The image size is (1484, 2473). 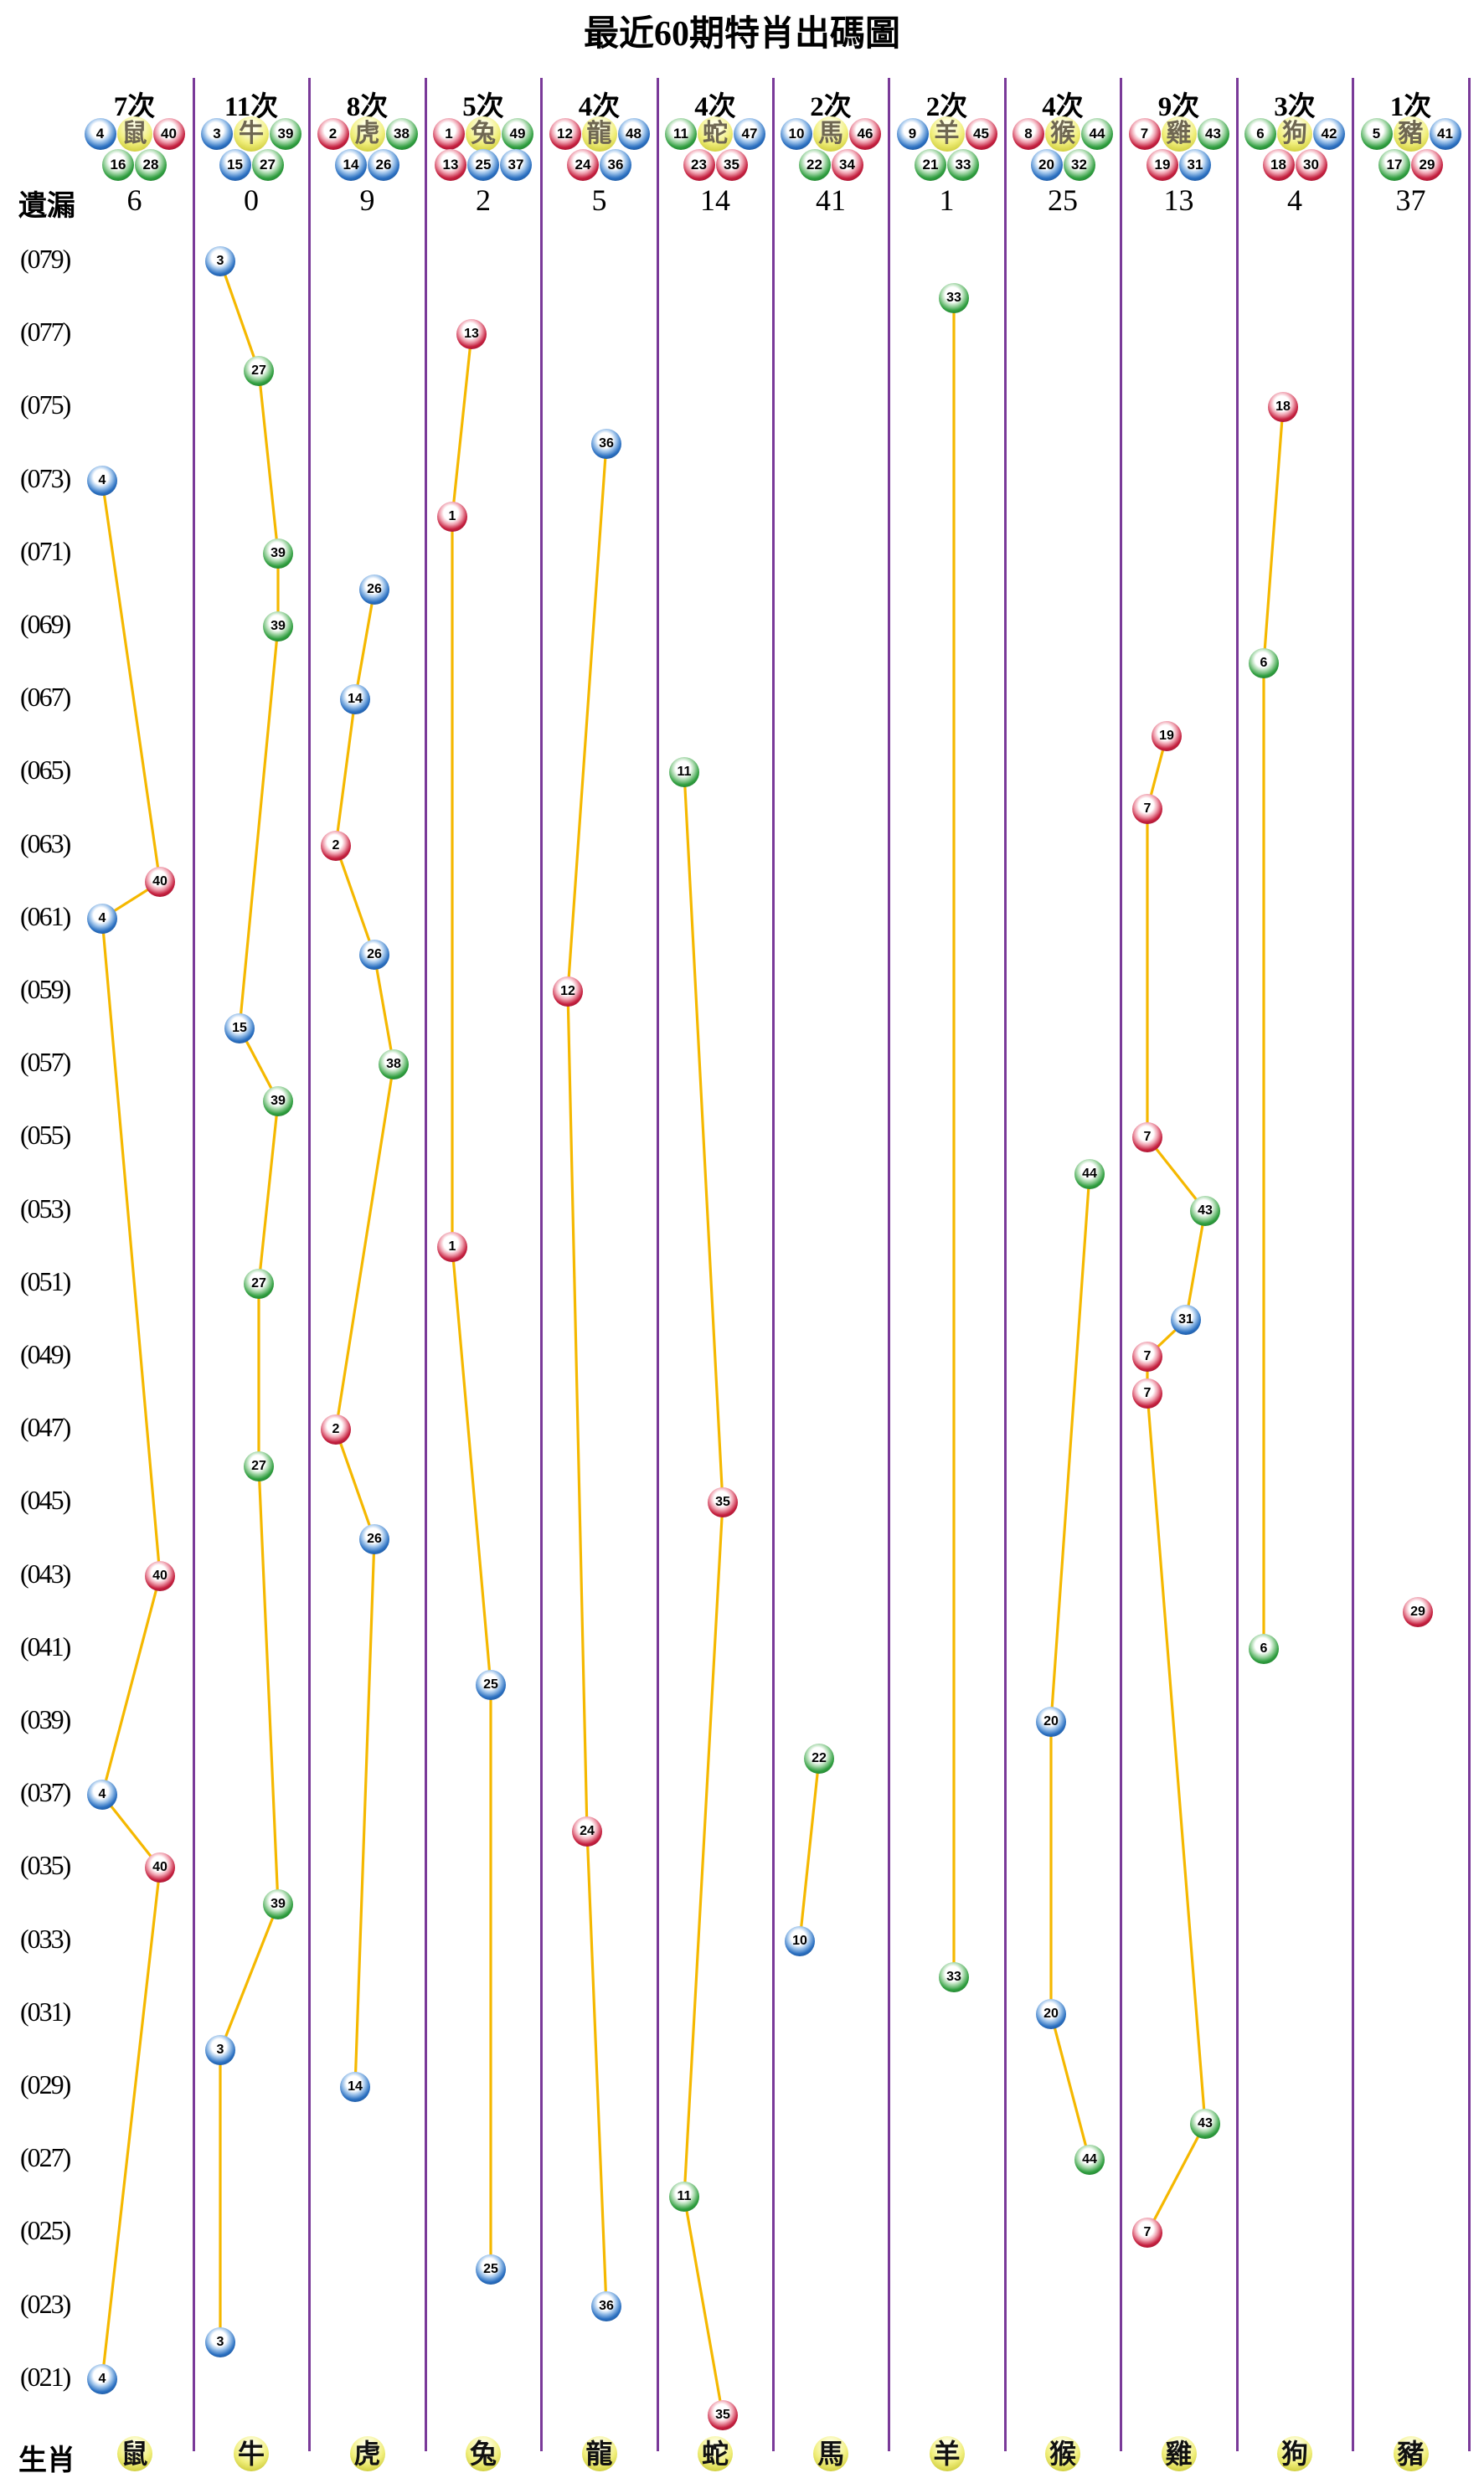 What do you see at coordinates (364, 1339) in the screenshot?
I see `trend-line-虎` at bounding box center [364, 1339].